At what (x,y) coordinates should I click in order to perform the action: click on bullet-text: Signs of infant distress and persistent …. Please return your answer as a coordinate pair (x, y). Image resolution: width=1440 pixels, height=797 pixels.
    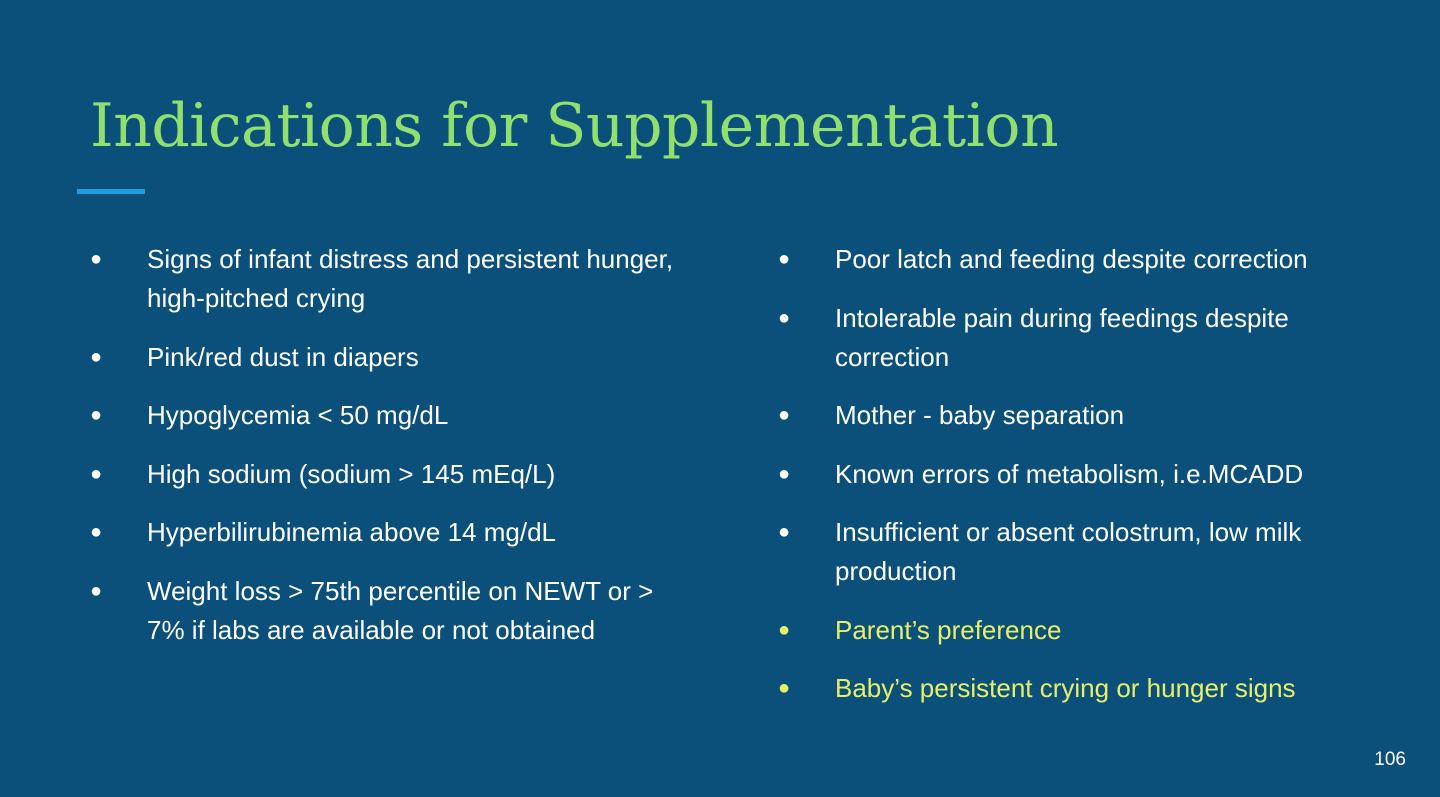
    Looking at the image, I should click on (410, 278).